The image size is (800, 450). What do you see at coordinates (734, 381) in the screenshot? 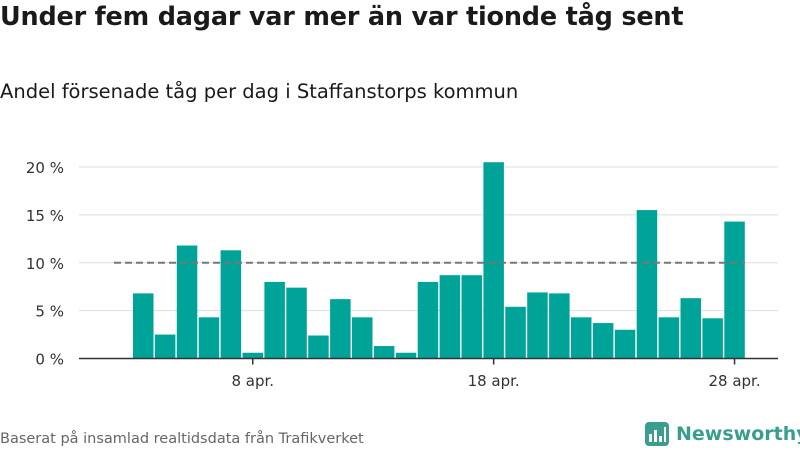
I see `x-tick-label: 28 apr.` at bounding box center [734, 381].